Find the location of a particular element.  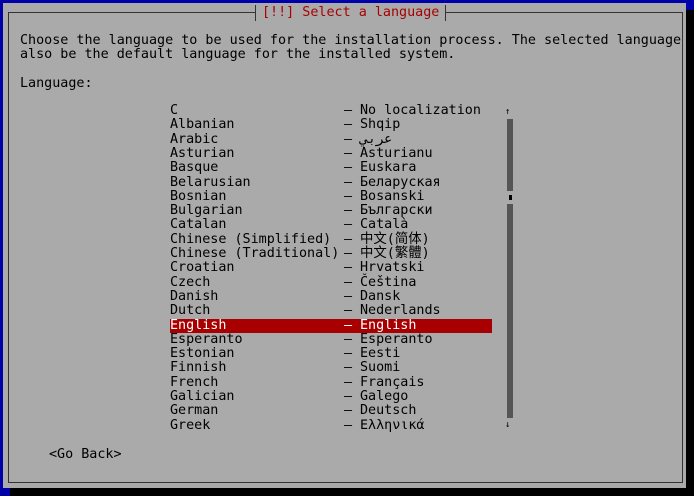

language-native-name: Shqip is located at coordinates (380, 125).